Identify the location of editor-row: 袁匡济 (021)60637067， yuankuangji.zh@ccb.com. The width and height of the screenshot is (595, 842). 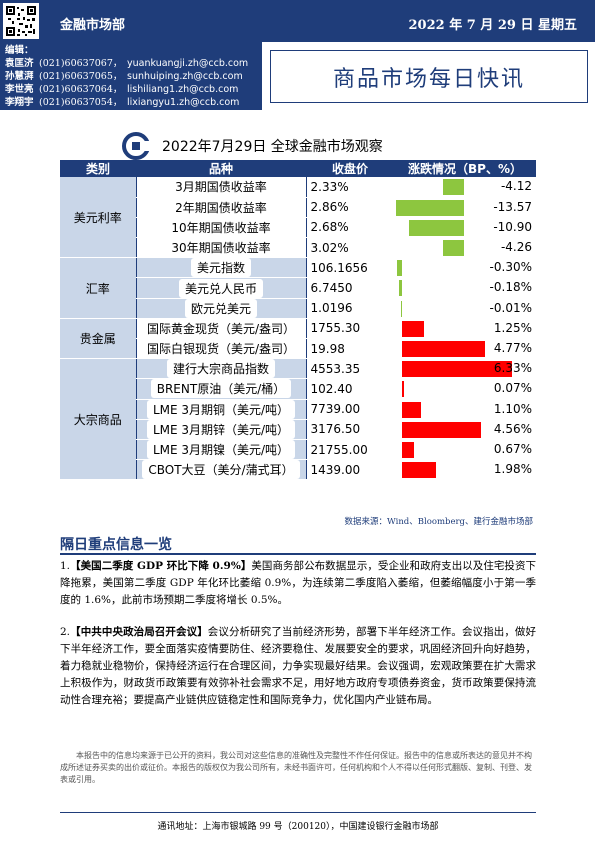
(133, 63).